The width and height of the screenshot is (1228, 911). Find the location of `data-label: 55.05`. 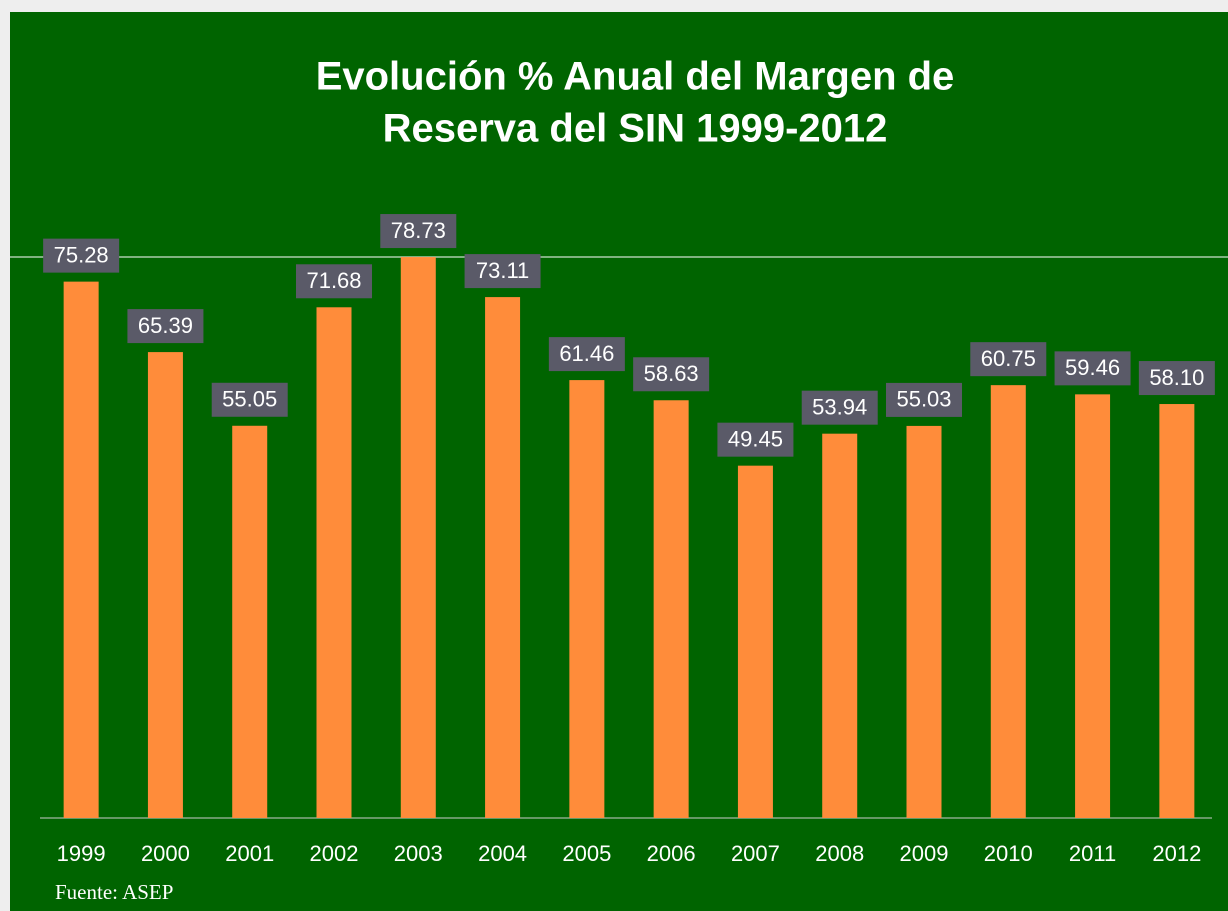

data-label: 55.05 is located at coordinates (249, 399).